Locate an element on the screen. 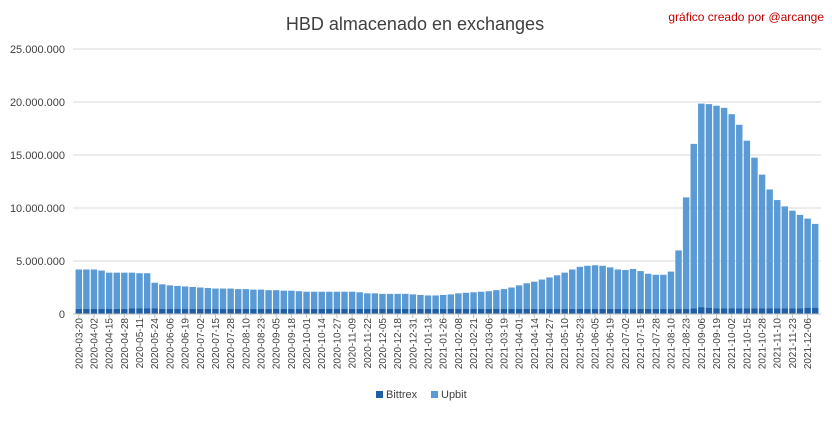  x-tick-label: 2020-12-05 is located at coordinates (383, 344).